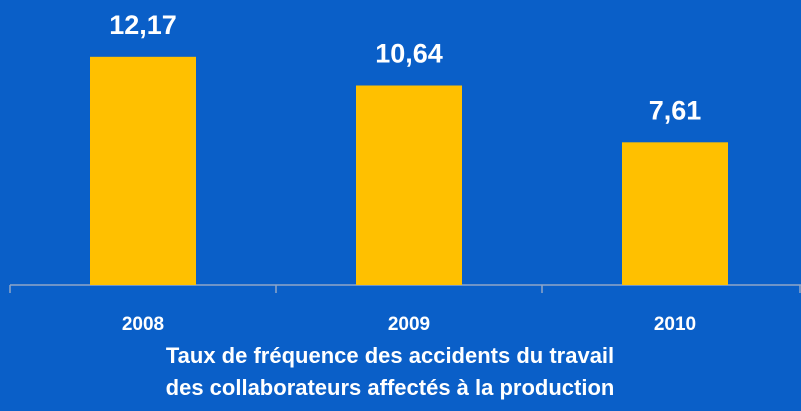  What do you see at coordinates (409, 54) in the screenshot?
I see `value-label: 10,64` at bounding box center [409, 54].